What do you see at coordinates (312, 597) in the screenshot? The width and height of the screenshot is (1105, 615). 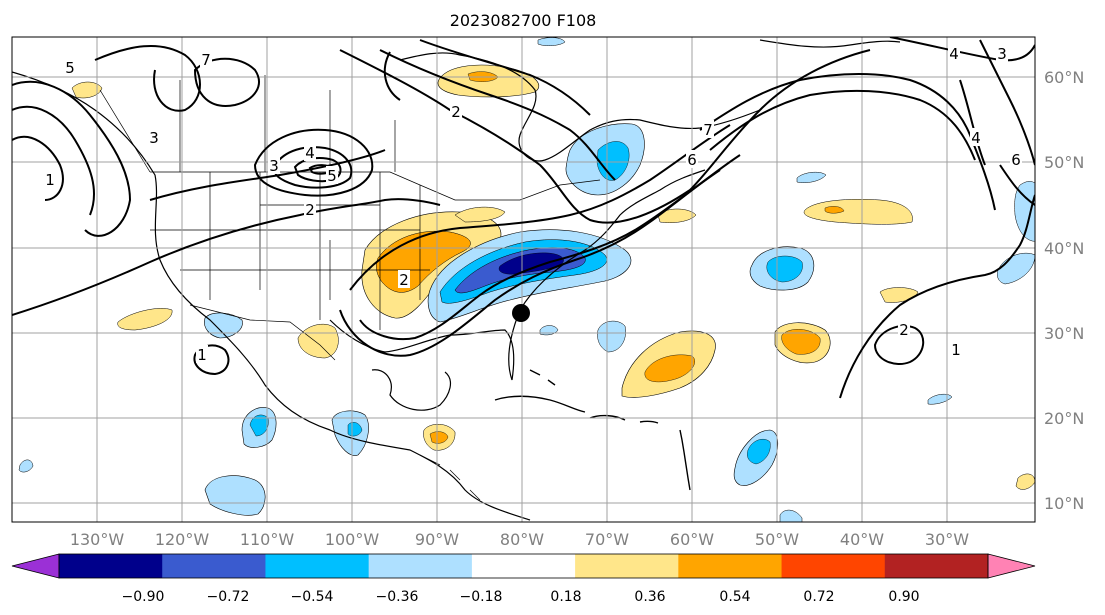 I see `colorbar-tick-label: −0.54` at bounding box center [312, 597].